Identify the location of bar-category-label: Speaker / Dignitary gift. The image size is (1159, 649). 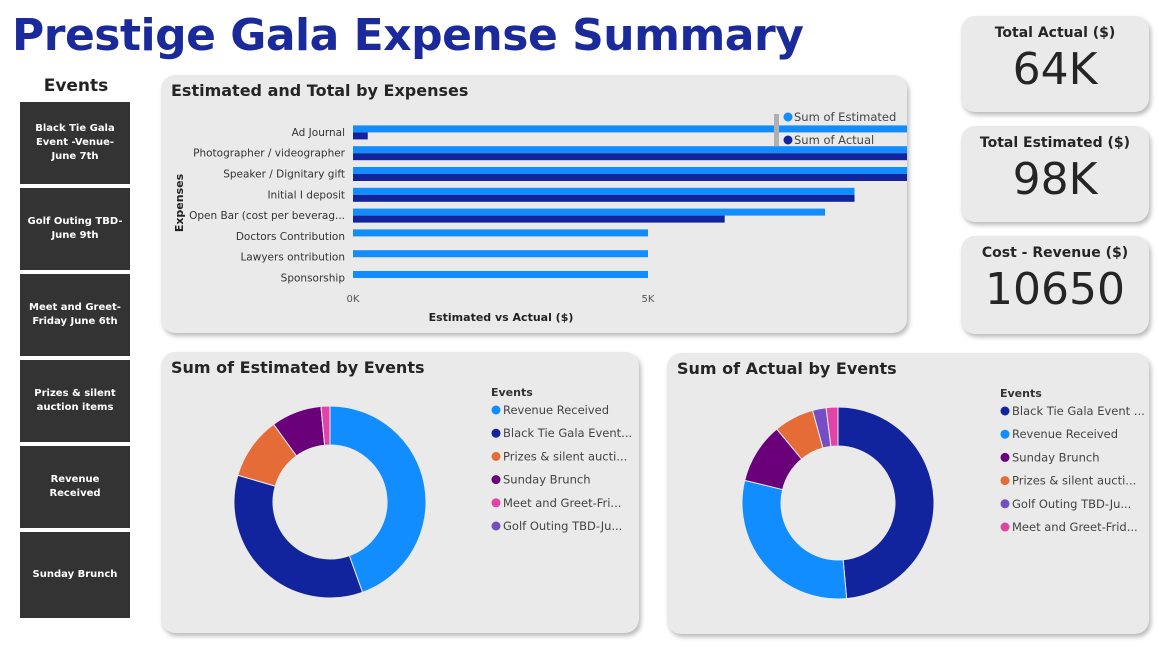
(284, 175).